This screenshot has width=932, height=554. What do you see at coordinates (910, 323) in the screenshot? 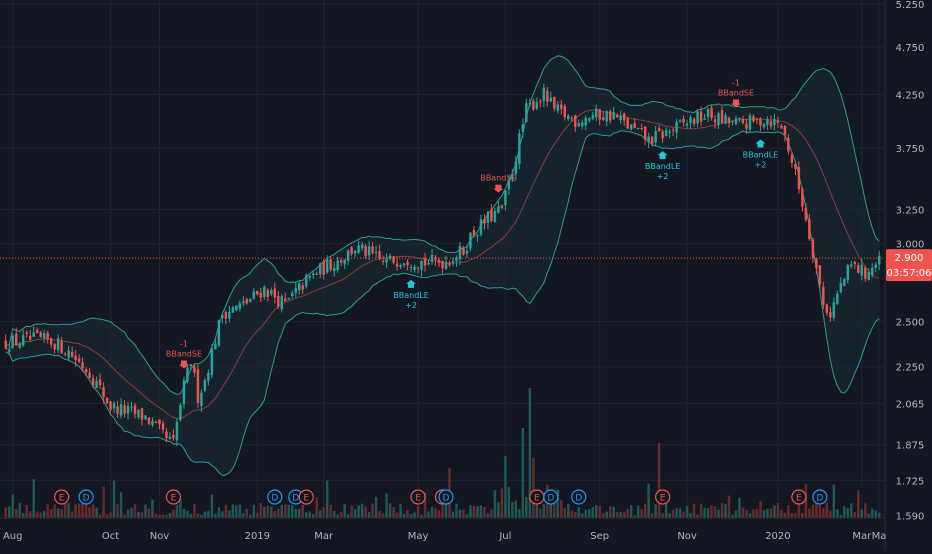
I see `y-tick-label: 2.500` at bounding box center [910, 323].